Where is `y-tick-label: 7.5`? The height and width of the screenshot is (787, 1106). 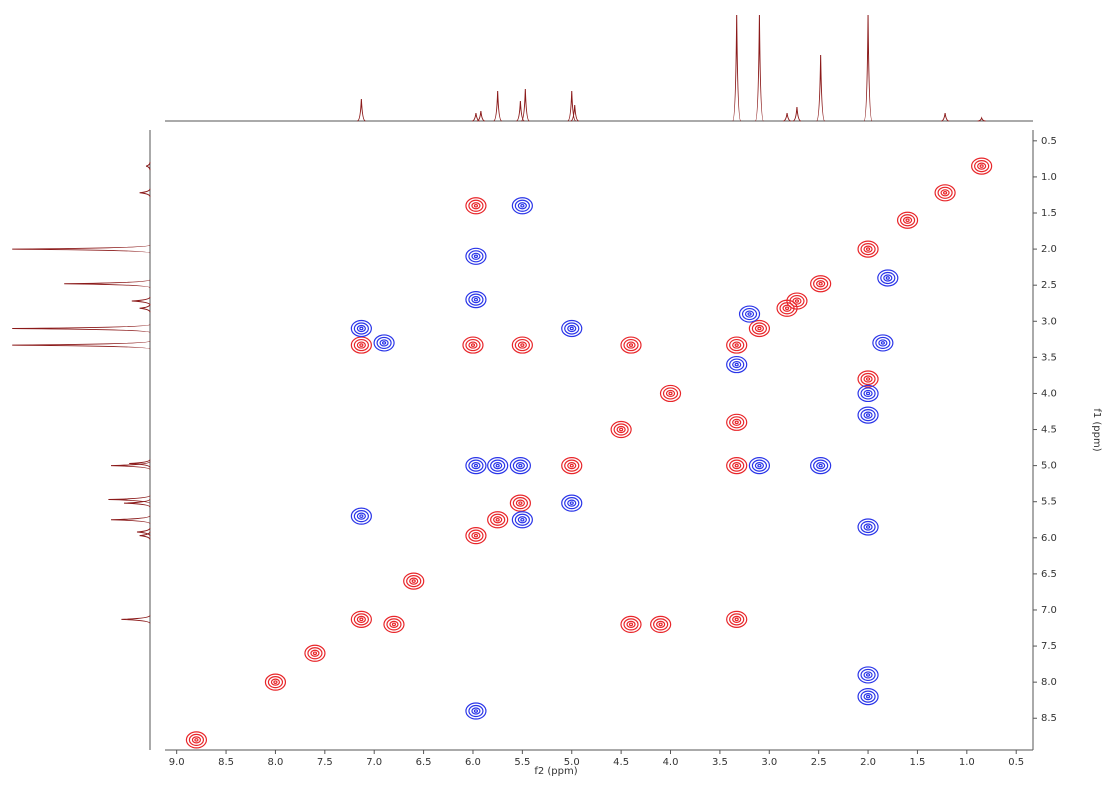 y-tick-label: 7.5 is located at coordinates (1049, 646).